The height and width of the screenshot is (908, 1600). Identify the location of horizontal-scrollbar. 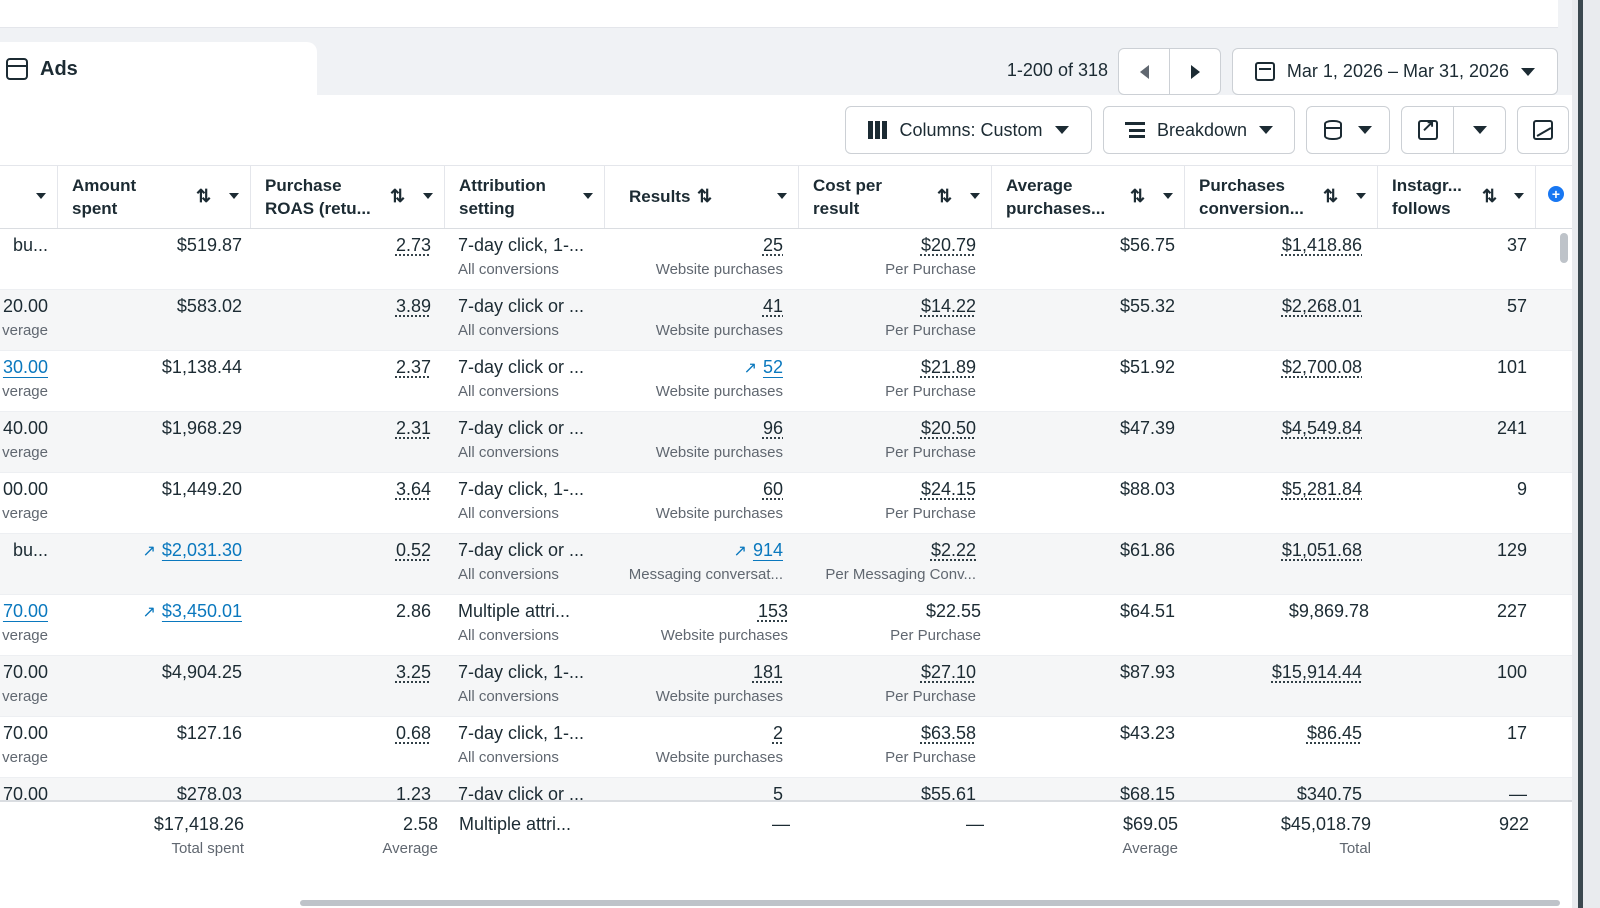
(930, 903).